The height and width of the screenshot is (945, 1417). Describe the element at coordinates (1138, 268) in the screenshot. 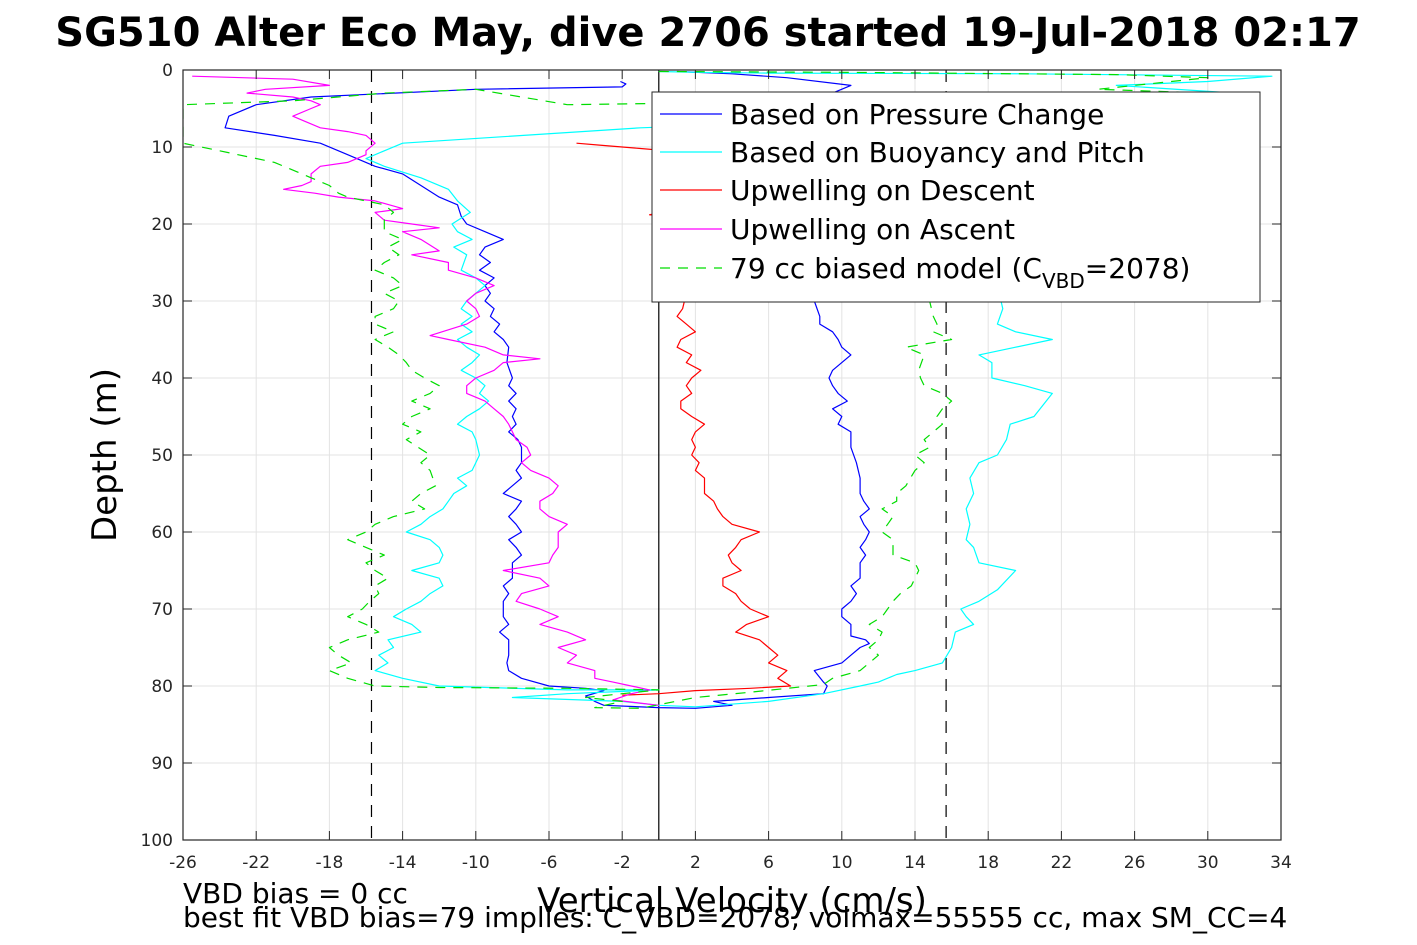

I see `legend-label-biased-suffix: =2078)` at that location.